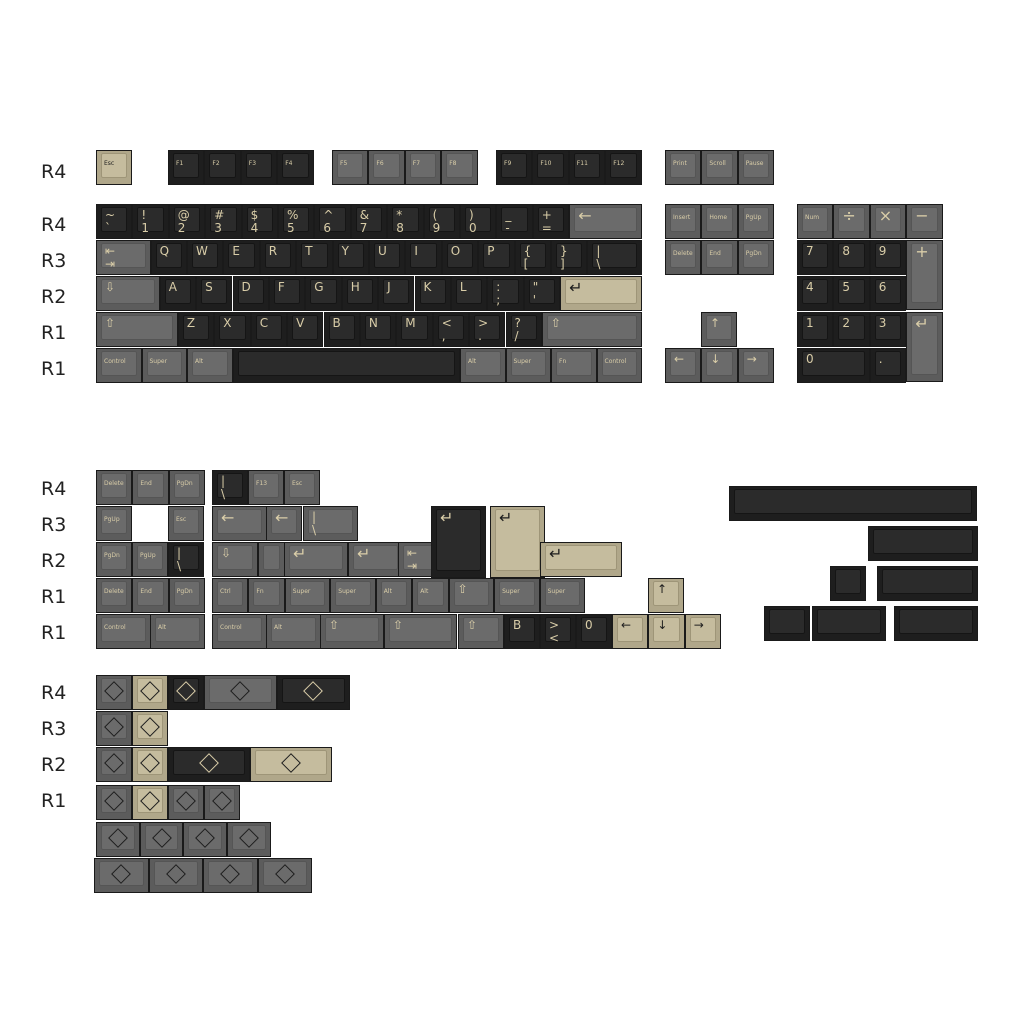 Image resolution: width=1024 pixels, height=1024 pixels. I want to click on keycap-legend: Esc, so click(297, 483).